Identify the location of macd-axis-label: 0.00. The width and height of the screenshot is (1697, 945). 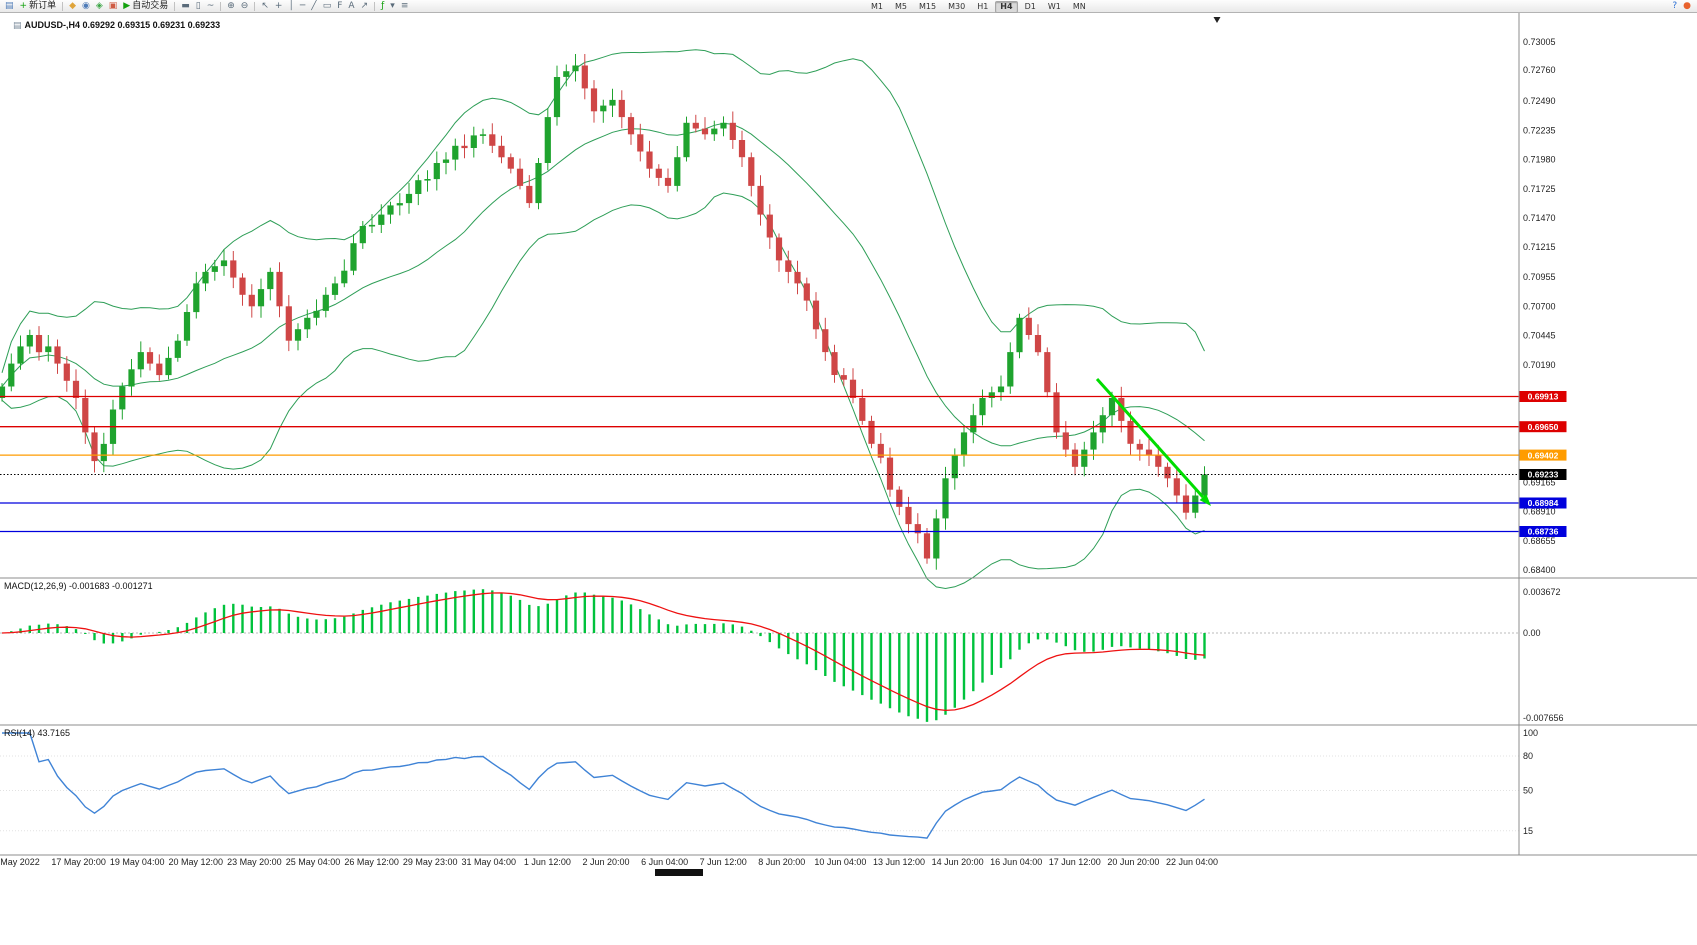
(1532, 633).